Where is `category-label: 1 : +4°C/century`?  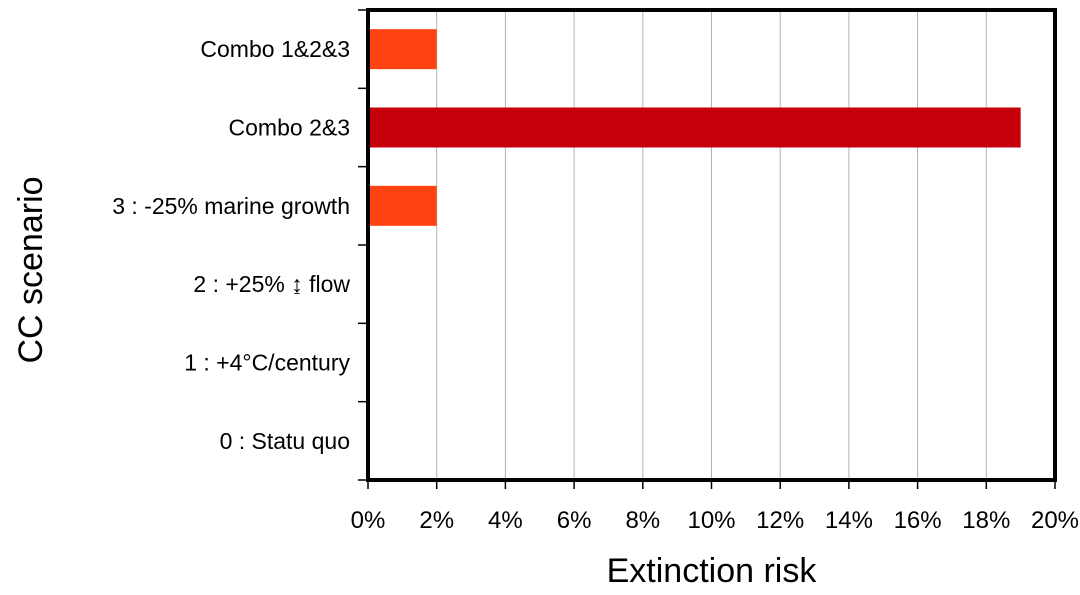 category-label: 1 : +4°C/century is located at coordinates (267, 363).